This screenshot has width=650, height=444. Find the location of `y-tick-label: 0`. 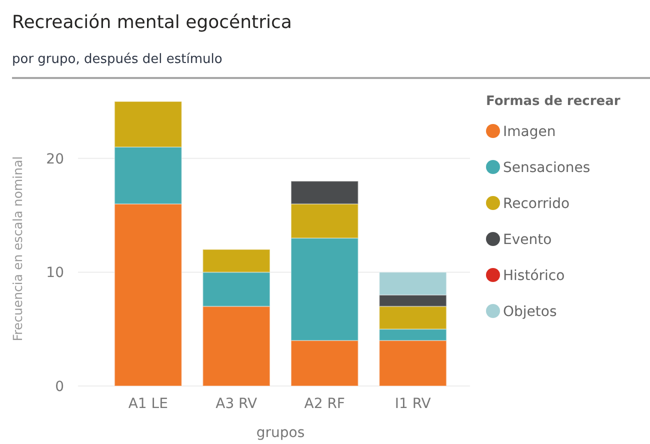

y-tick-label: 0 is located at coordinates (59, 386).